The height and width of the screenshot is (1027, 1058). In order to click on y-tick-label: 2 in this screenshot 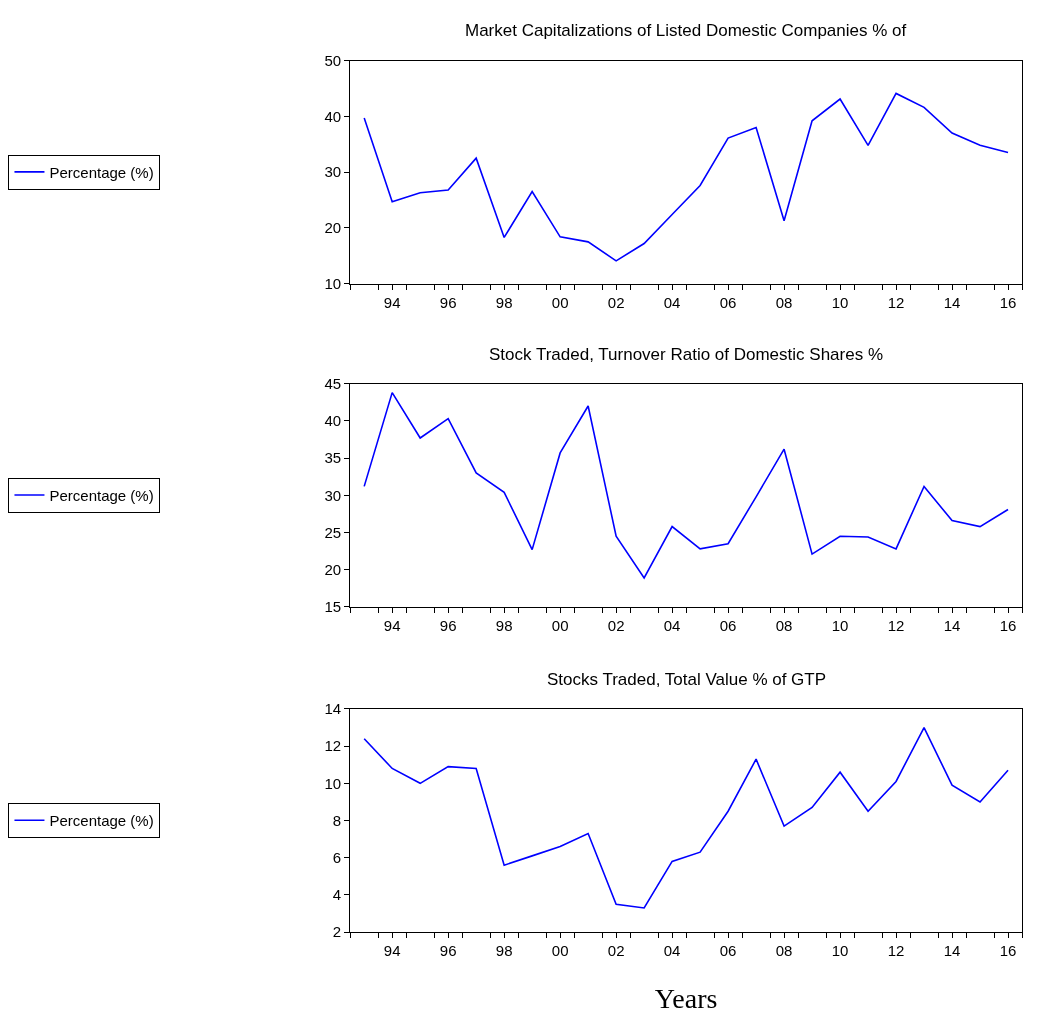, I will do `click(337, 932)`.